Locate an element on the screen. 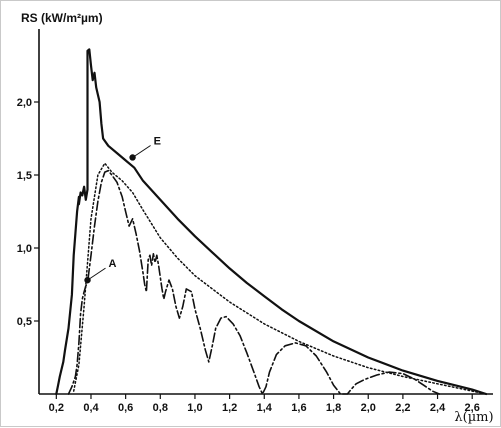 This screenshot has width=501, height=428. annotation-leader-a is located at coordinates (96, 274).